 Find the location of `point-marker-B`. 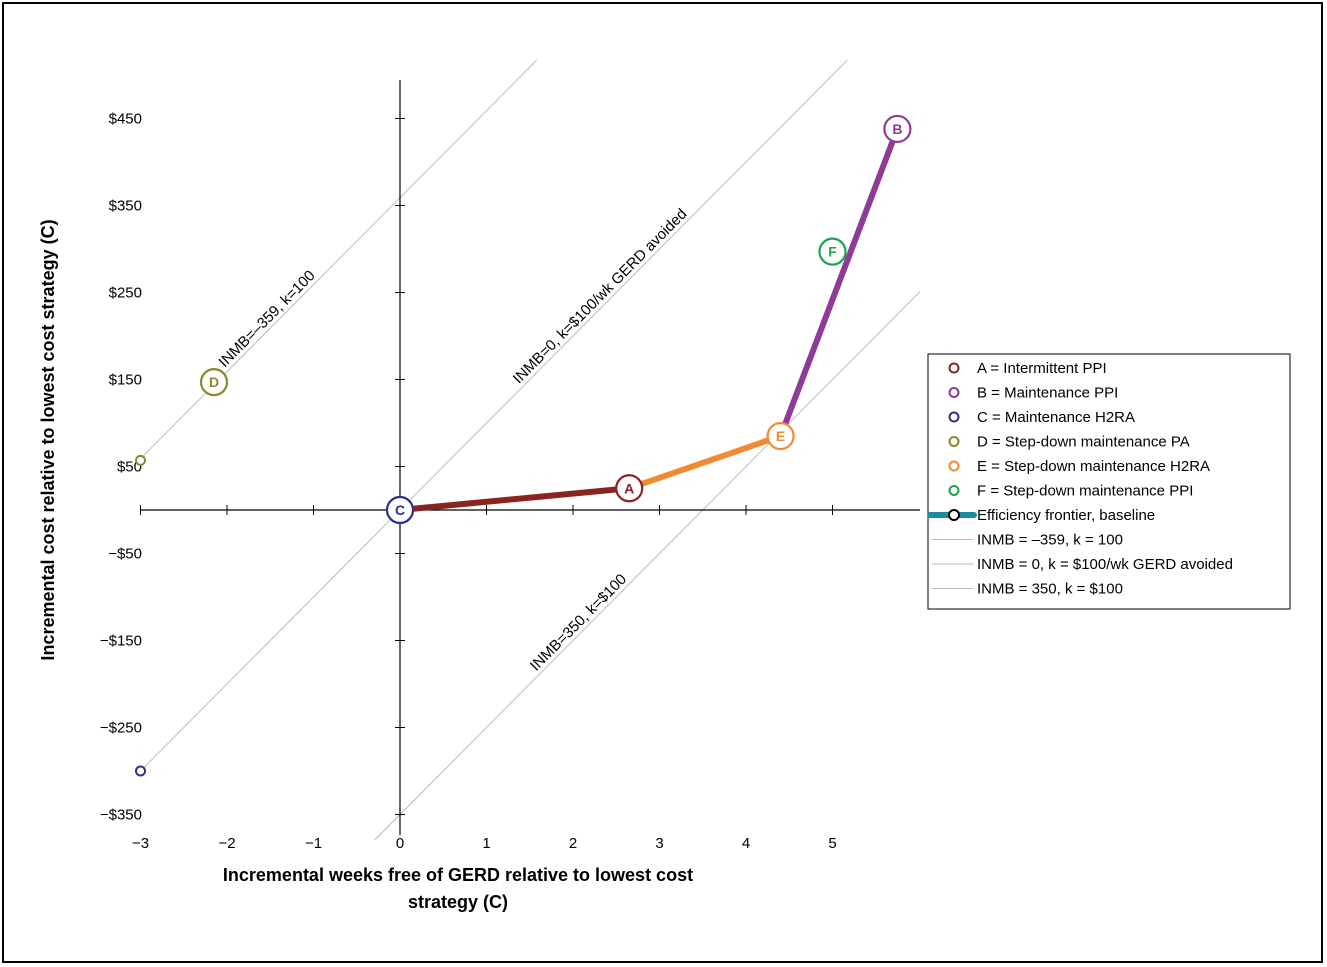

point-marker-B is located at coordinates (897, 129).